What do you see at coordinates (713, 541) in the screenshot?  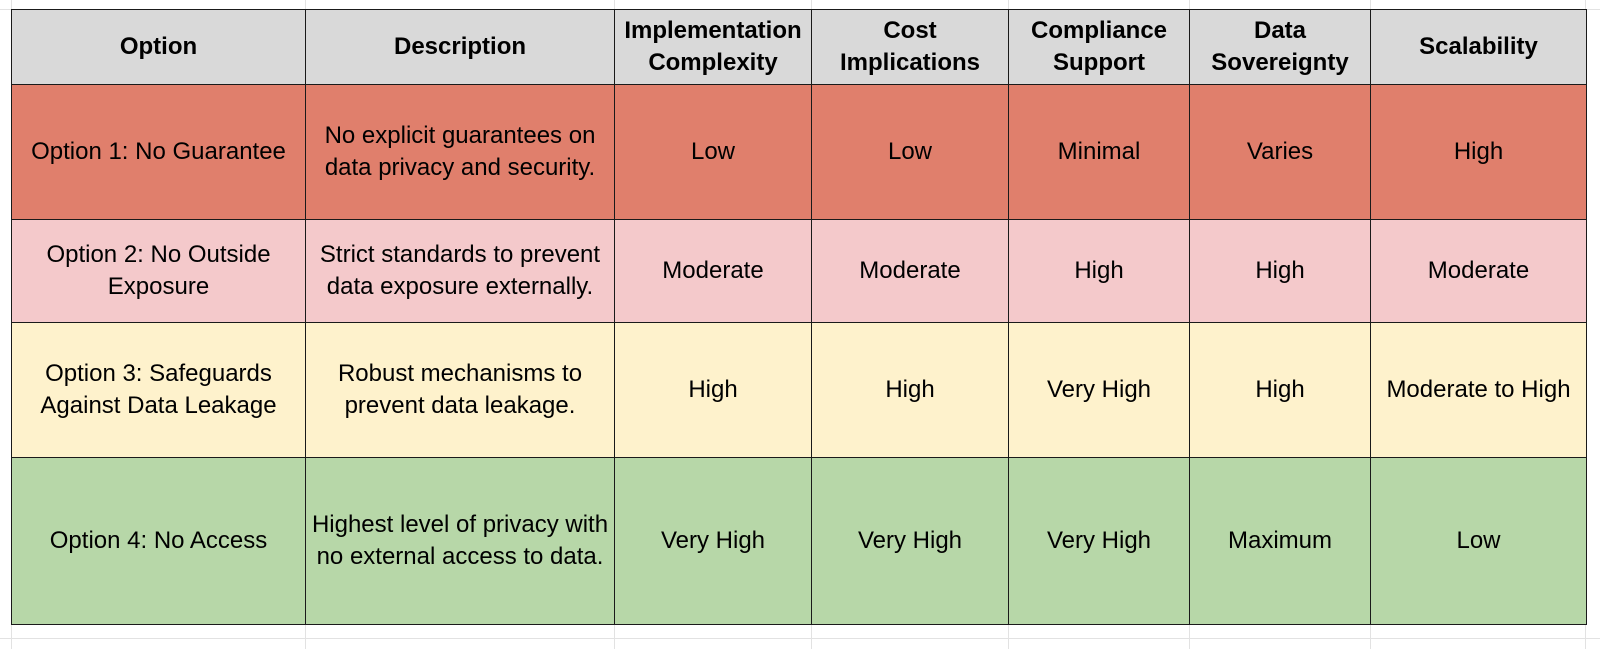 I see `implementation-complexity-cell: Very High` at bounding box center [713, 541].